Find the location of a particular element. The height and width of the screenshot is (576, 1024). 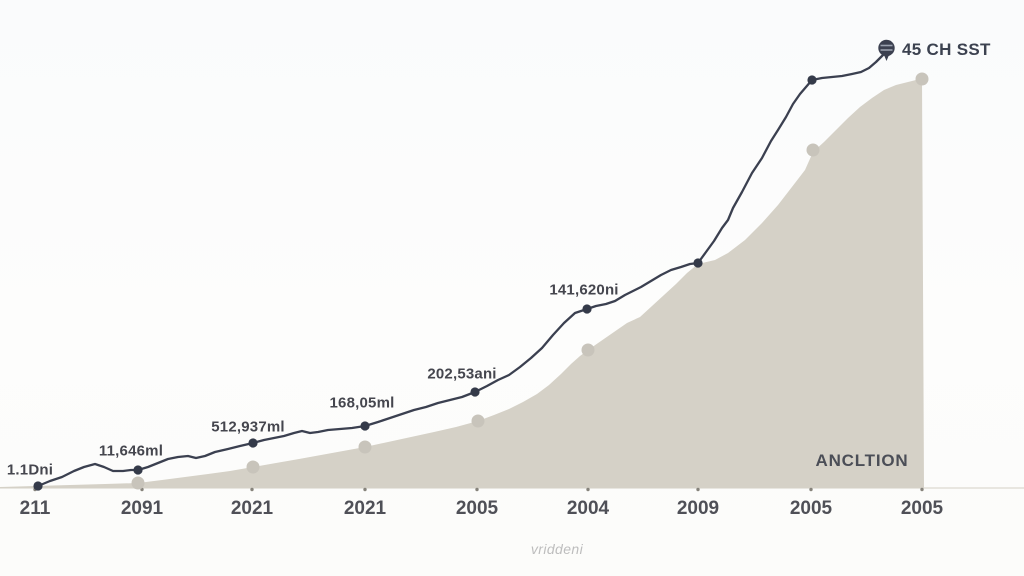

x-axis-label: 2009 is located at coordinates (698, 508).